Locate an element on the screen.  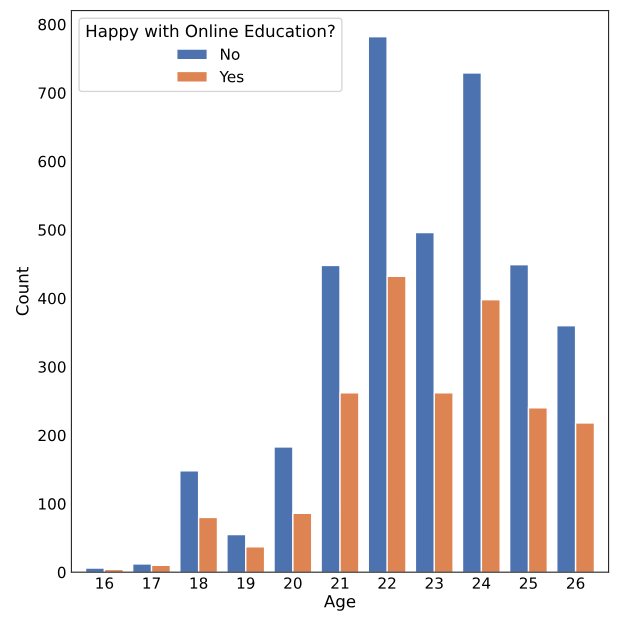
y-axis-title: Count is located at coordinates (22, 291).